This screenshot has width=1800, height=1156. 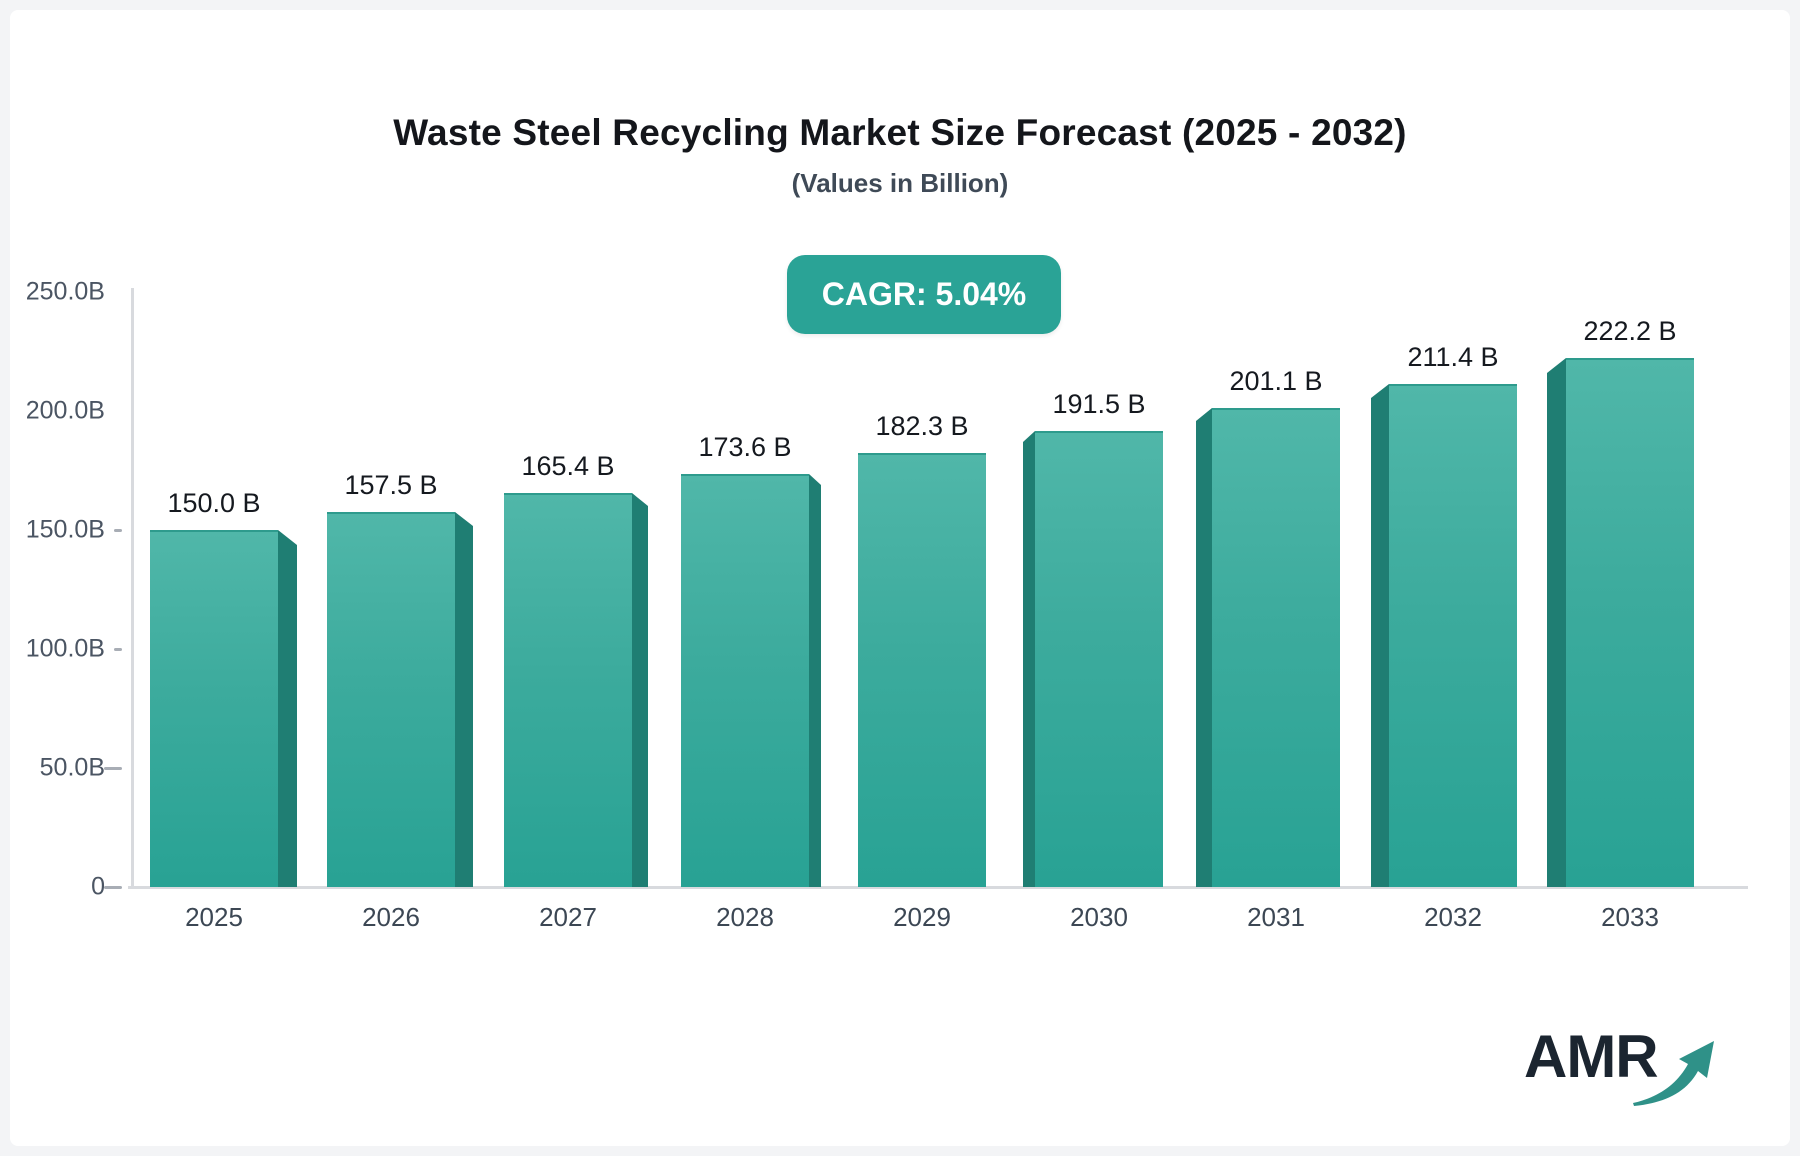 I want to click on amr-logo: AMR, so click(x=1619, y=1067).